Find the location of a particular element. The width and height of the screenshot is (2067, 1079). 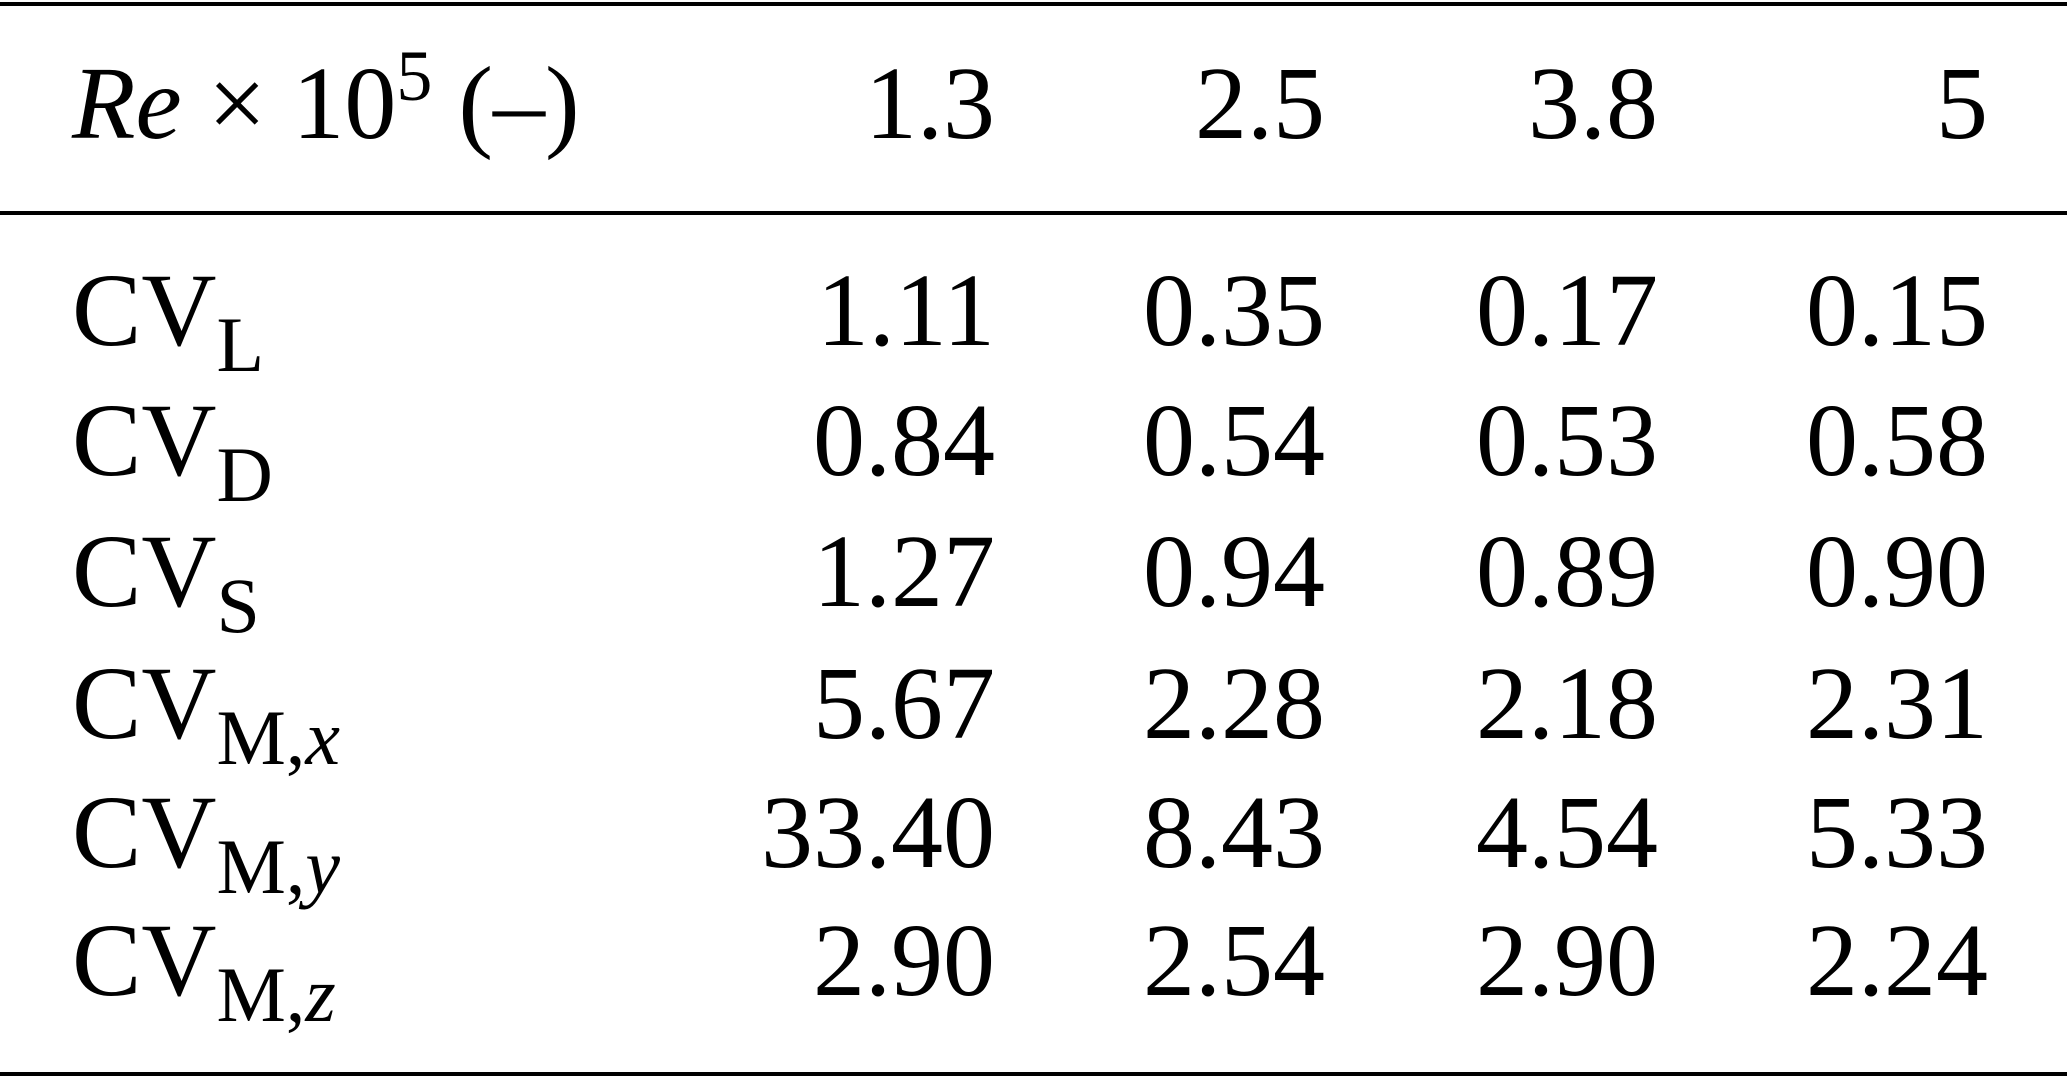

cell: 8.43 is located at coordinates (1234, 832).